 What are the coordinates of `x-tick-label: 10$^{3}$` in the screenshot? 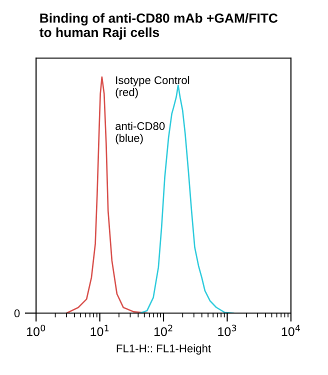 It's located at (227, 330).